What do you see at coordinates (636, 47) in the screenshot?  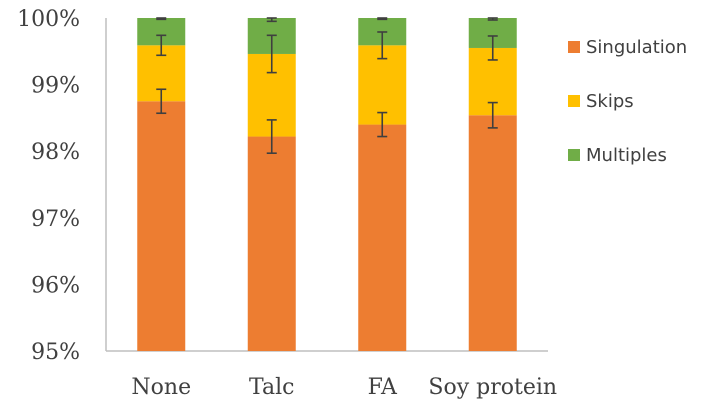 I see `legend-label: Singulation` at bounding box center [636, 47].